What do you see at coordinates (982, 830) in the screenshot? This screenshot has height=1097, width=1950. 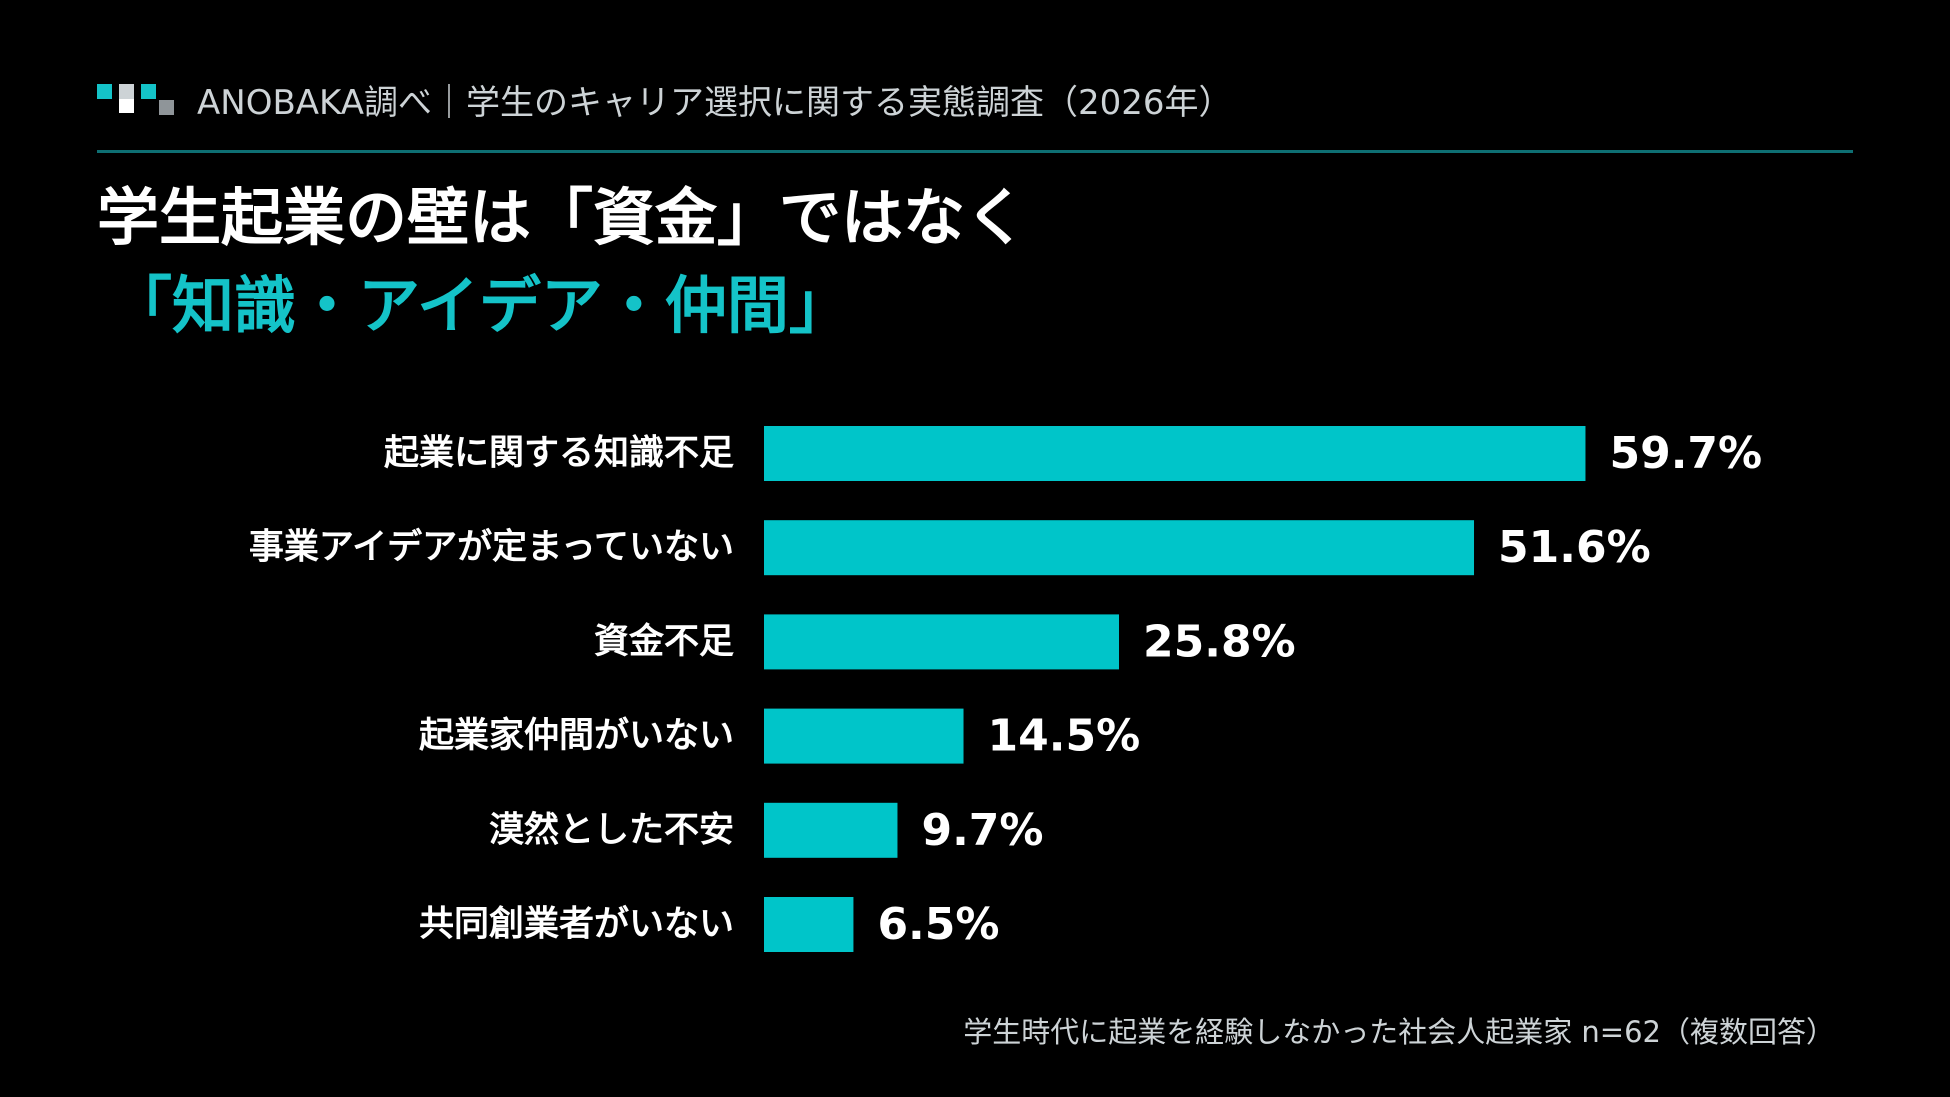 I see `value-label: 9.7%` at bounding box center [982, 830].